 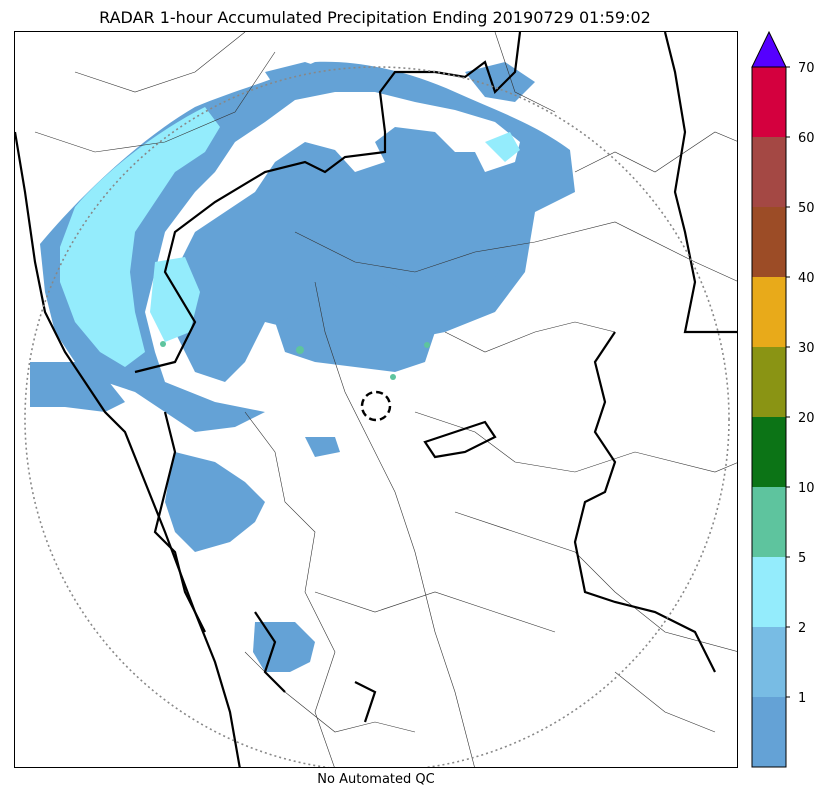 What do you see at coordinates (376, 779) in the screenshot?
I see `qc-note: No Automated QC` at bounding box center [376, 779].